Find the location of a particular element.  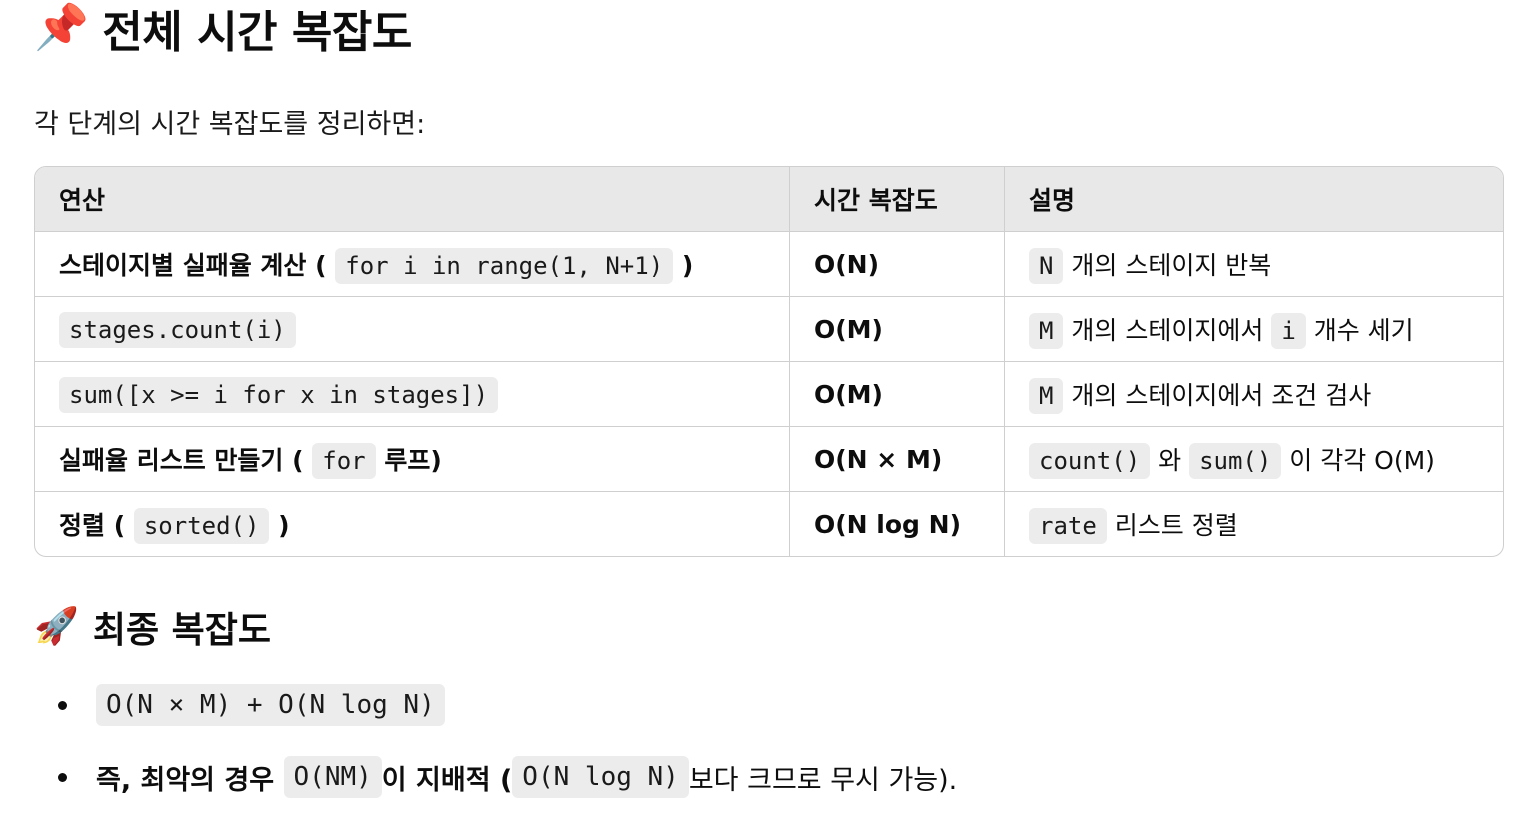

cell-description: M 개의 스테이지에서 i 개수 세기 is located at coordinates (1253, 329).